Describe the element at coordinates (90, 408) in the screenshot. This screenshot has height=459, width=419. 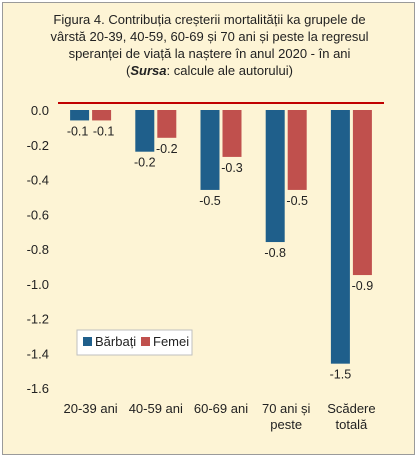
I see `category-label: 20-39 ani` at that location.